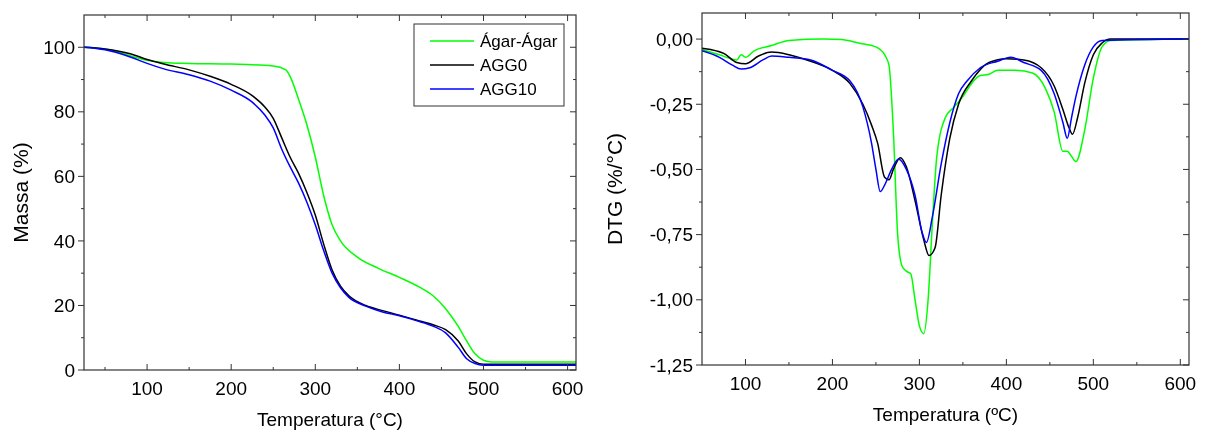 This screenshot has height=441, width=1214. Describe the element at coordinates (64, 306) in the screenshot. I see `y-tick-label: 20` at that location.